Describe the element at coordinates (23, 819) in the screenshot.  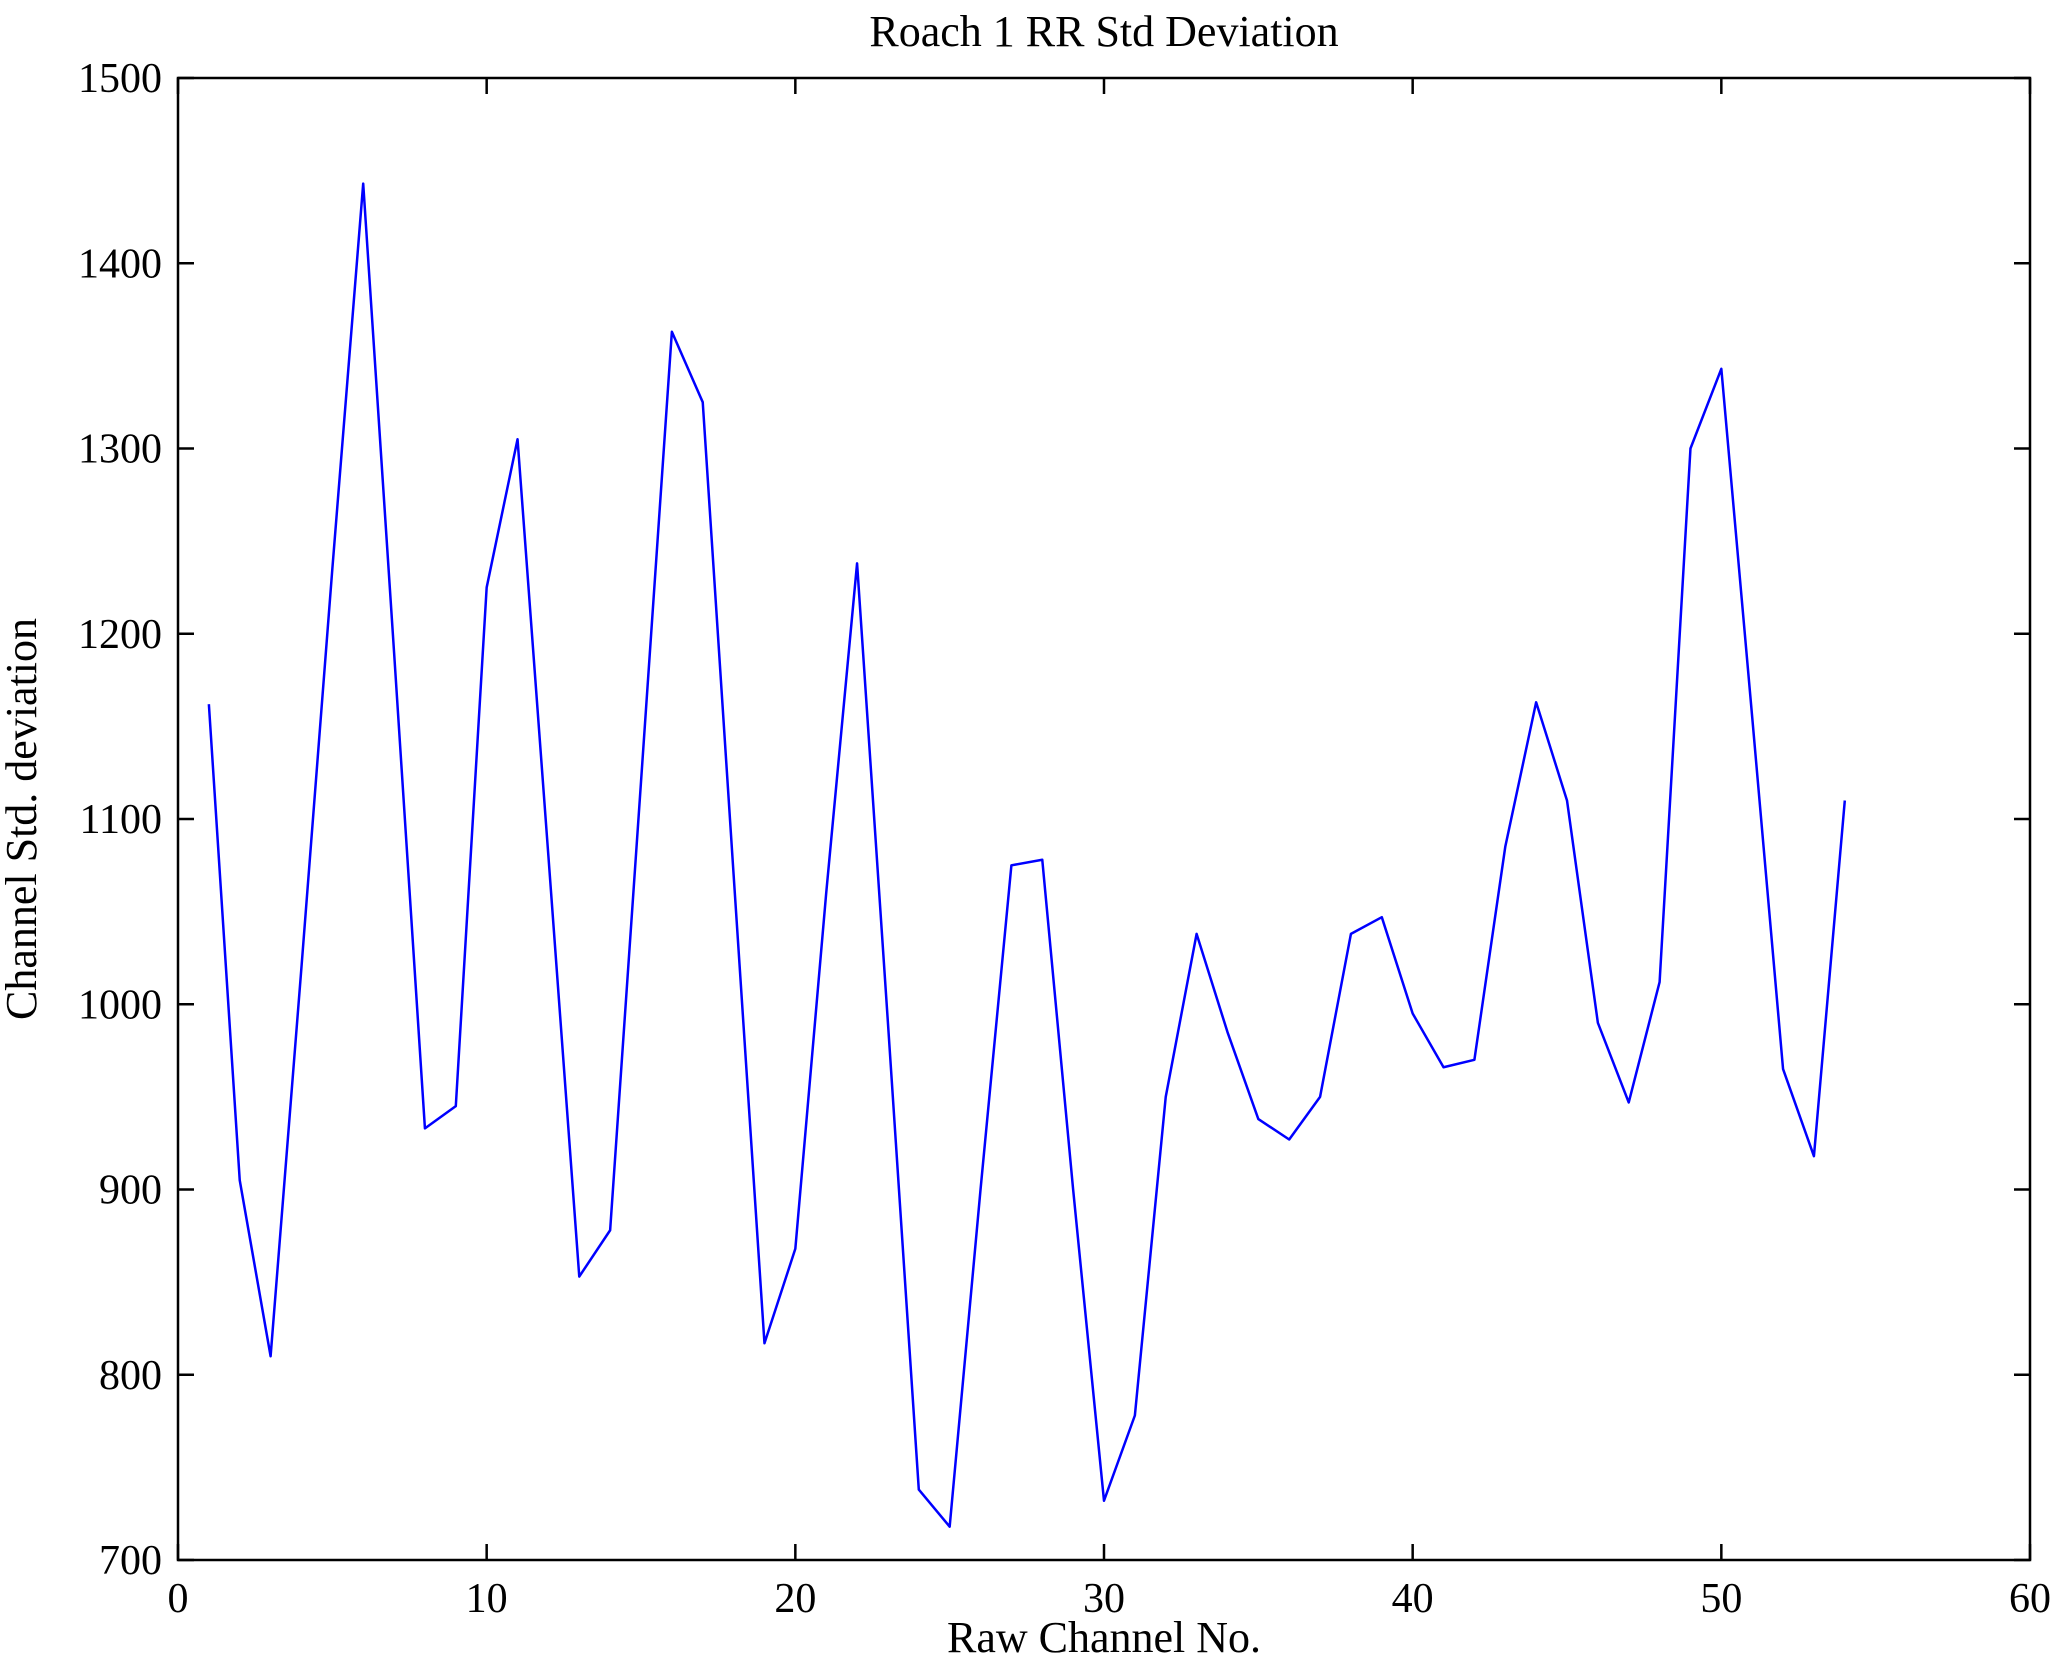
I see `y-axis-label: Channel Std. deviation` at that location.